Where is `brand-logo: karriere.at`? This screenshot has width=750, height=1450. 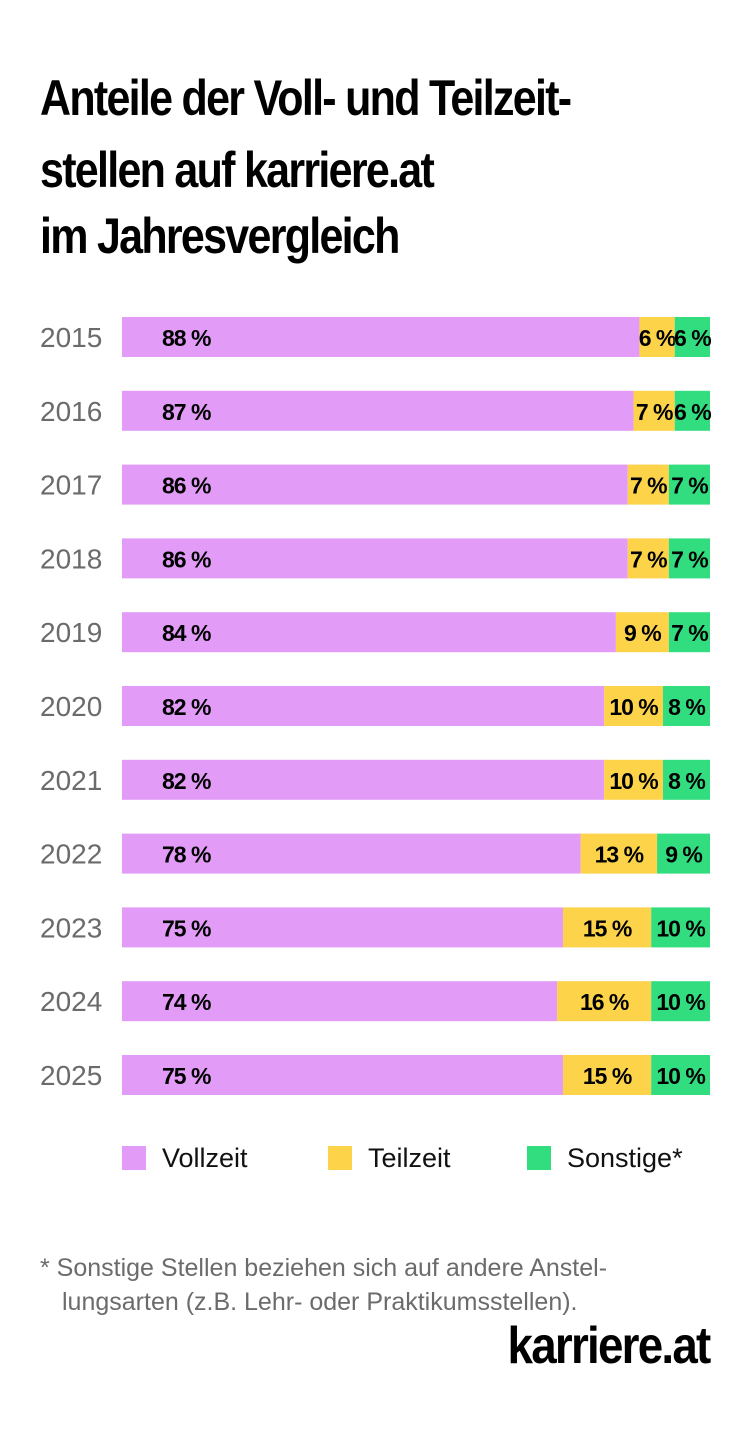
brand-logo: karriere.at is located at coordinates (610, 1346).